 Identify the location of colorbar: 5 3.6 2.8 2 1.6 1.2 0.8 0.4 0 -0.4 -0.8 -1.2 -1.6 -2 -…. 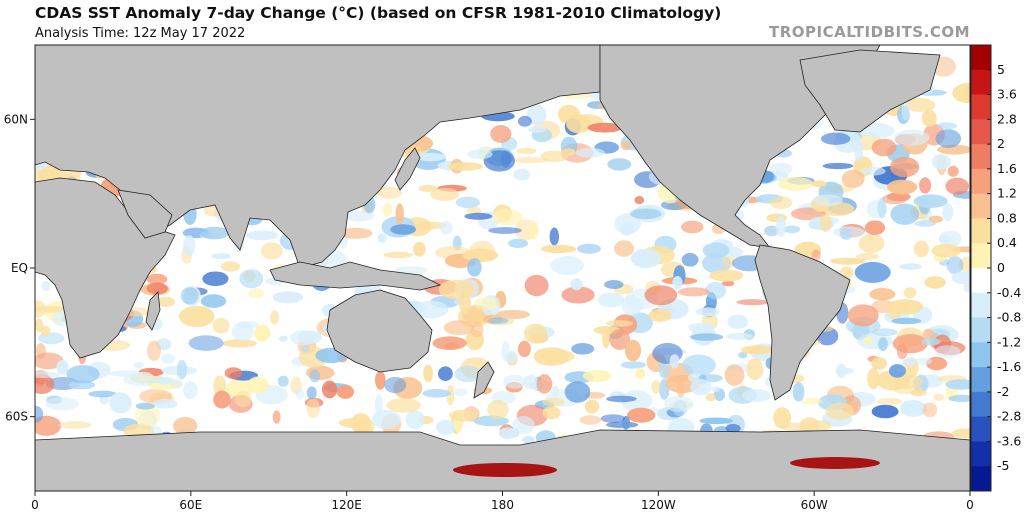
(995, 268).